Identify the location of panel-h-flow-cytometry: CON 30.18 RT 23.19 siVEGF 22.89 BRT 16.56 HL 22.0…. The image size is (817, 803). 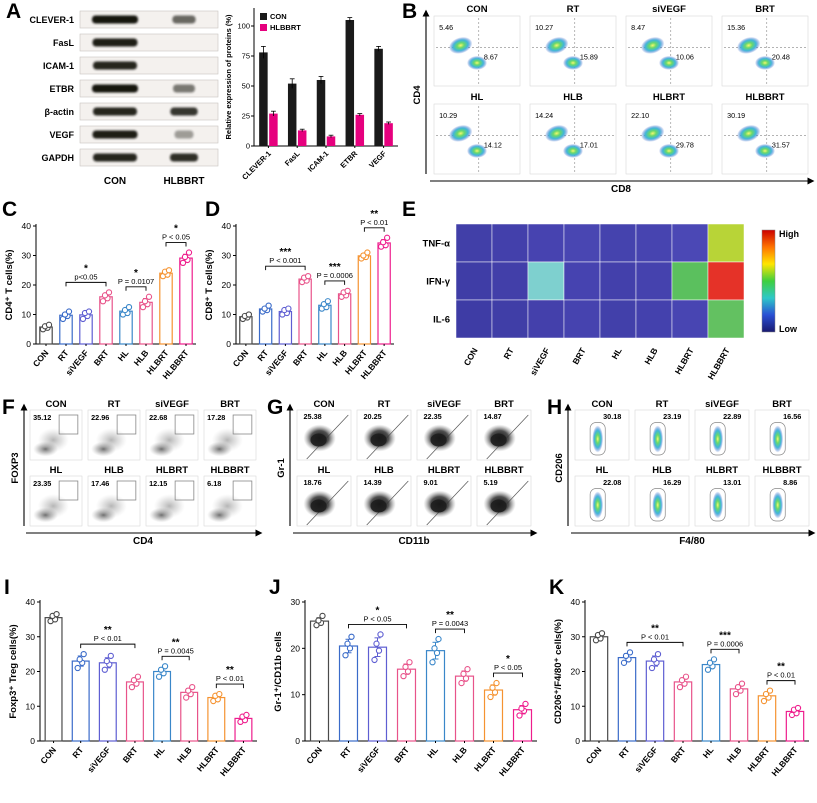
(685, 473).